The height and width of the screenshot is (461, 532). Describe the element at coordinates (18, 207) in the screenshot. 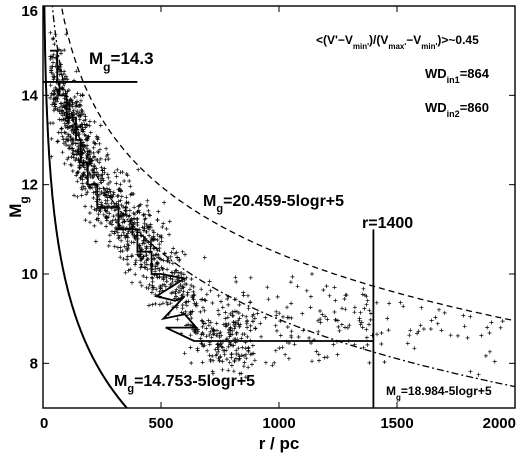

I see `y-axis-label: Mg` at that location.